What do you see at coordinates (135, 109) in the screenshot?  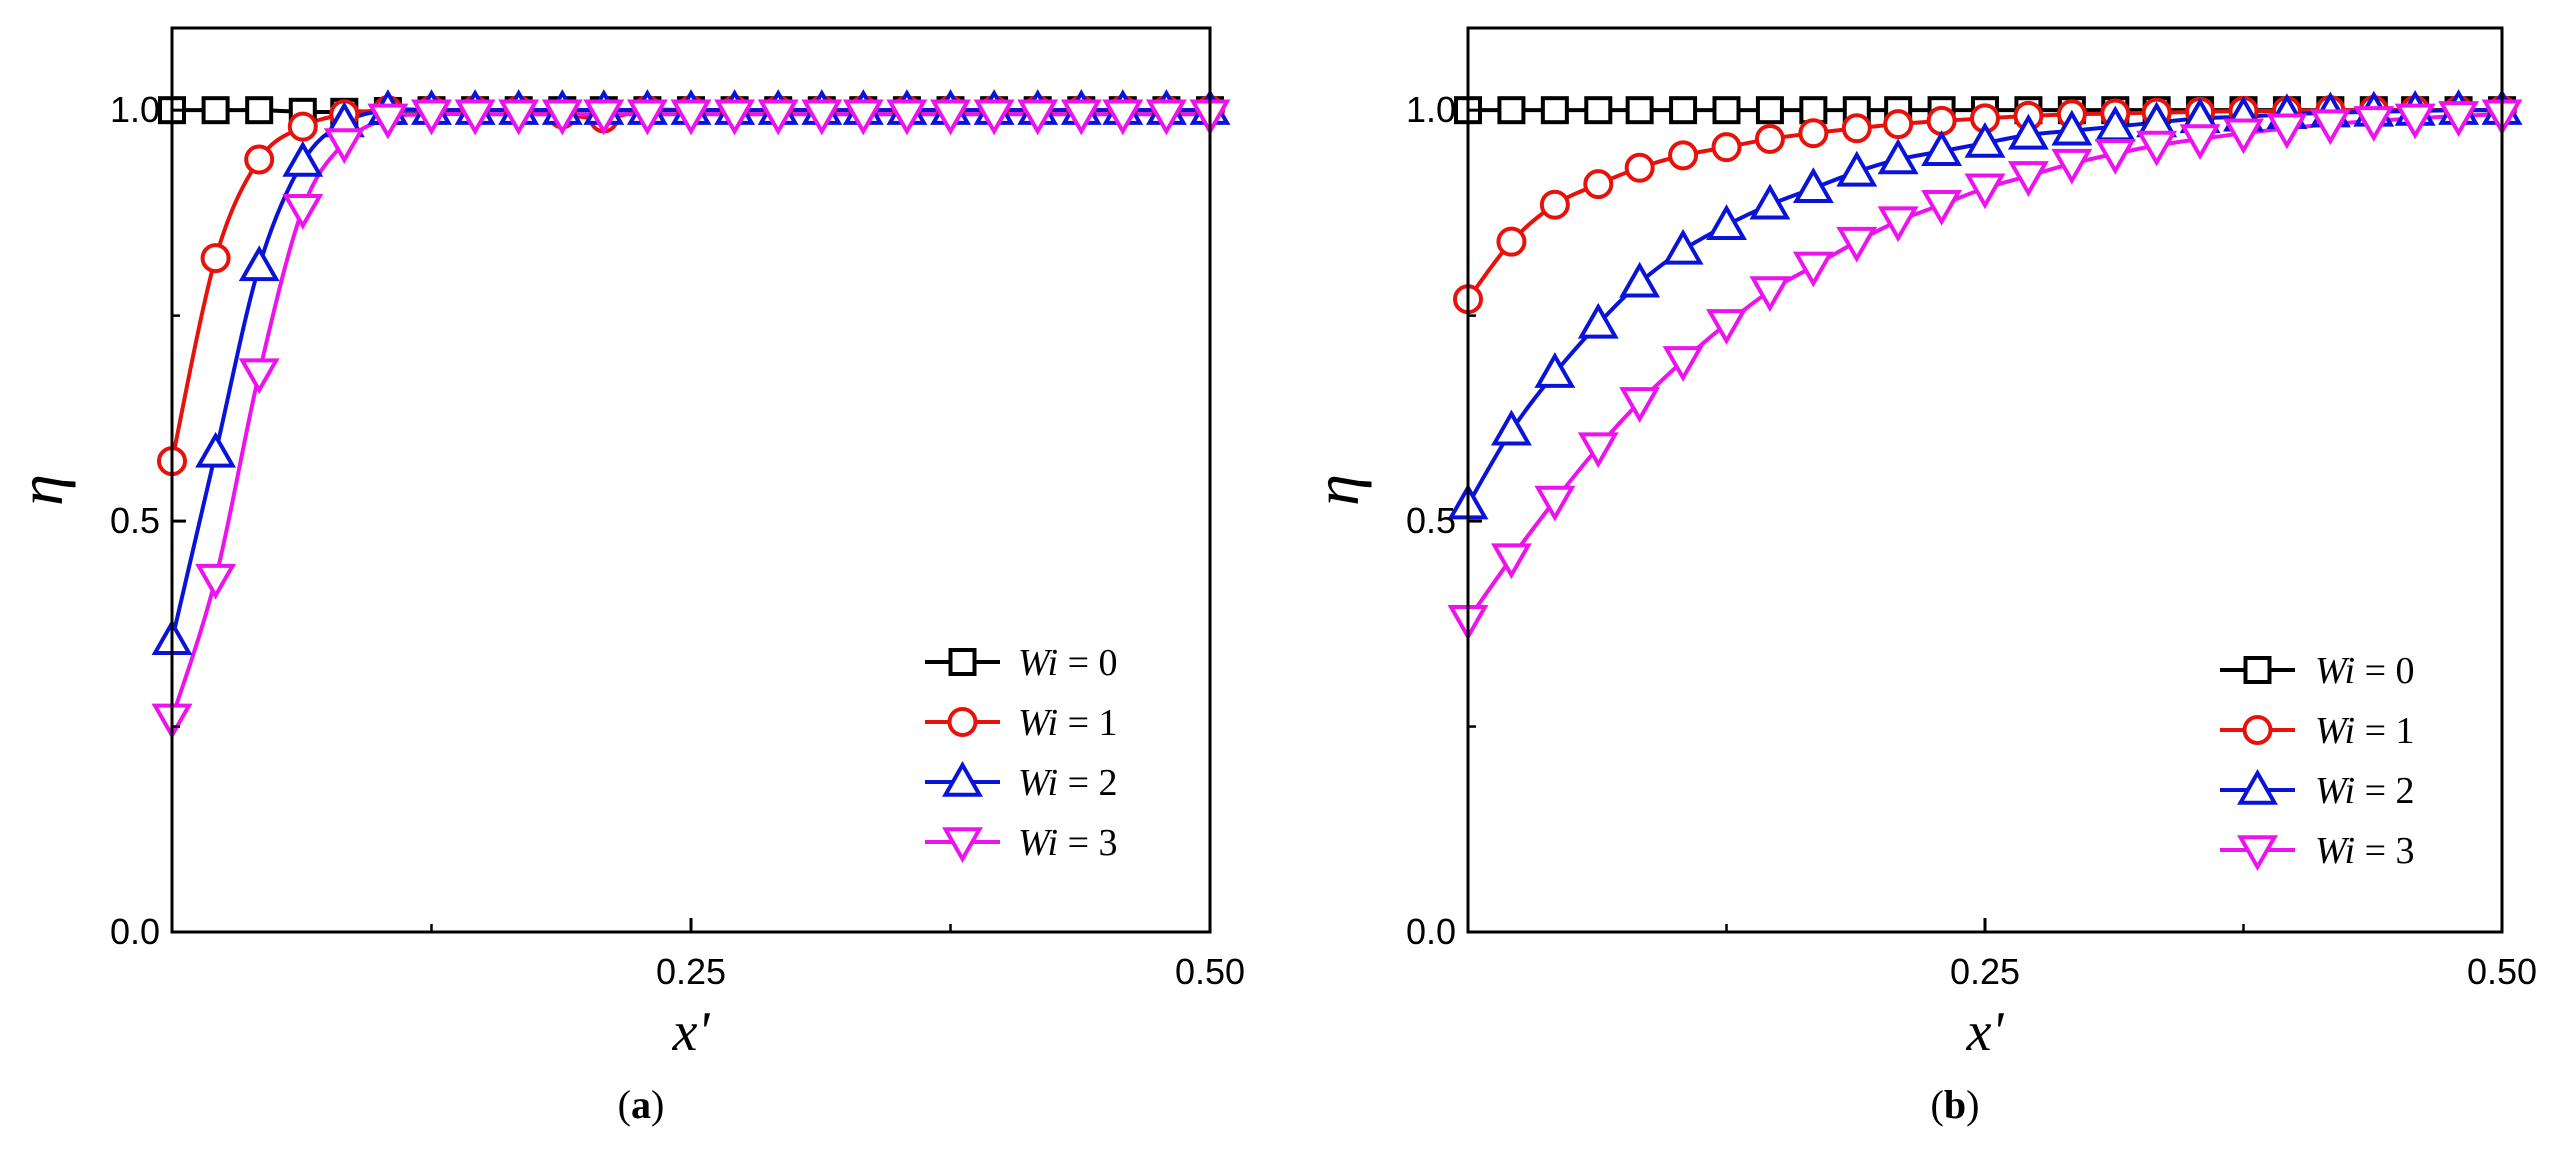 I see `y-tick-label: 1.0` at bounding box center [135, 109].